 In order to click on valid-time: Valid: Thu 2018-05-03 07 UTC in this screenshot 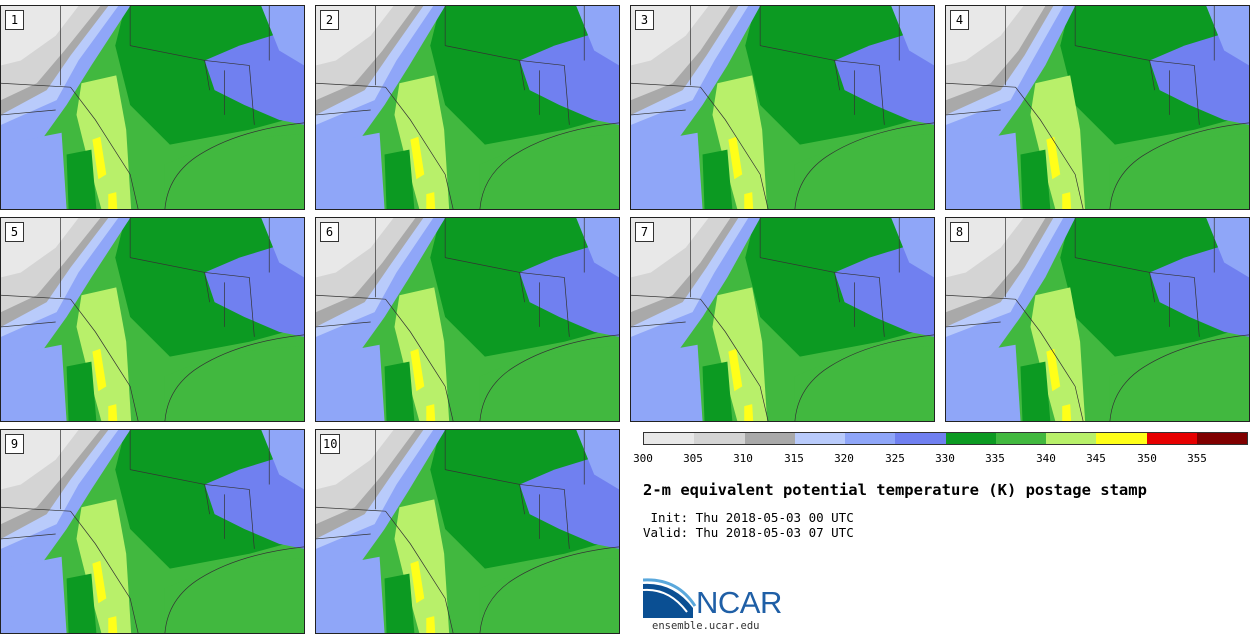, I will do `click(748, 532)`.